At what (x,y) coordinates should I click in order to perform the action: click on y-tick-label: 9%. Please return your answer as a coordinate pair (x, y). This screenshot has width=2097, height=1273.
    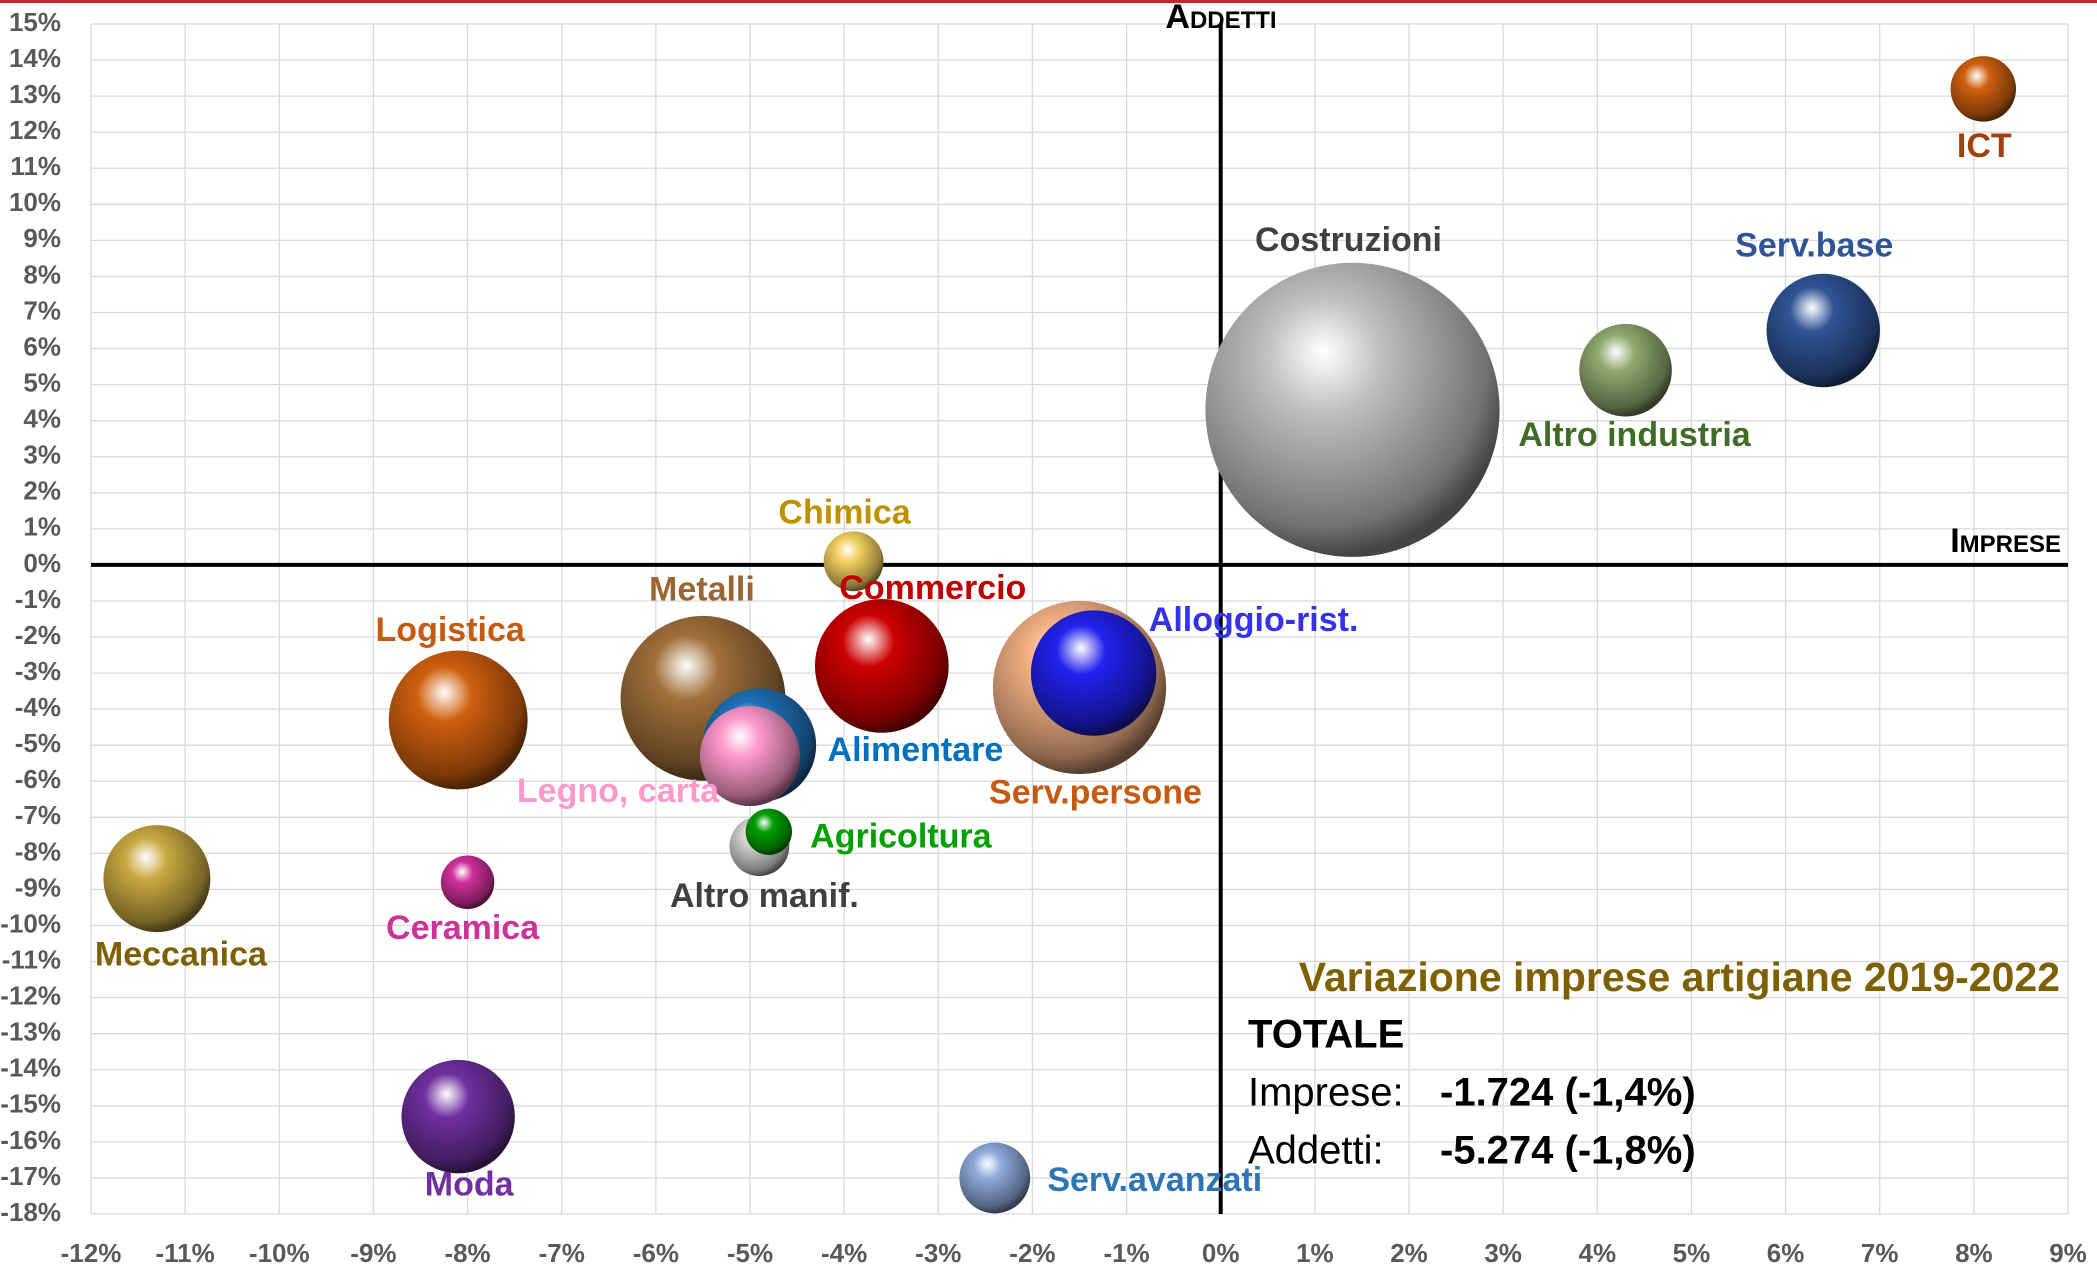
    Looking at the image, I should click on (42, 238).